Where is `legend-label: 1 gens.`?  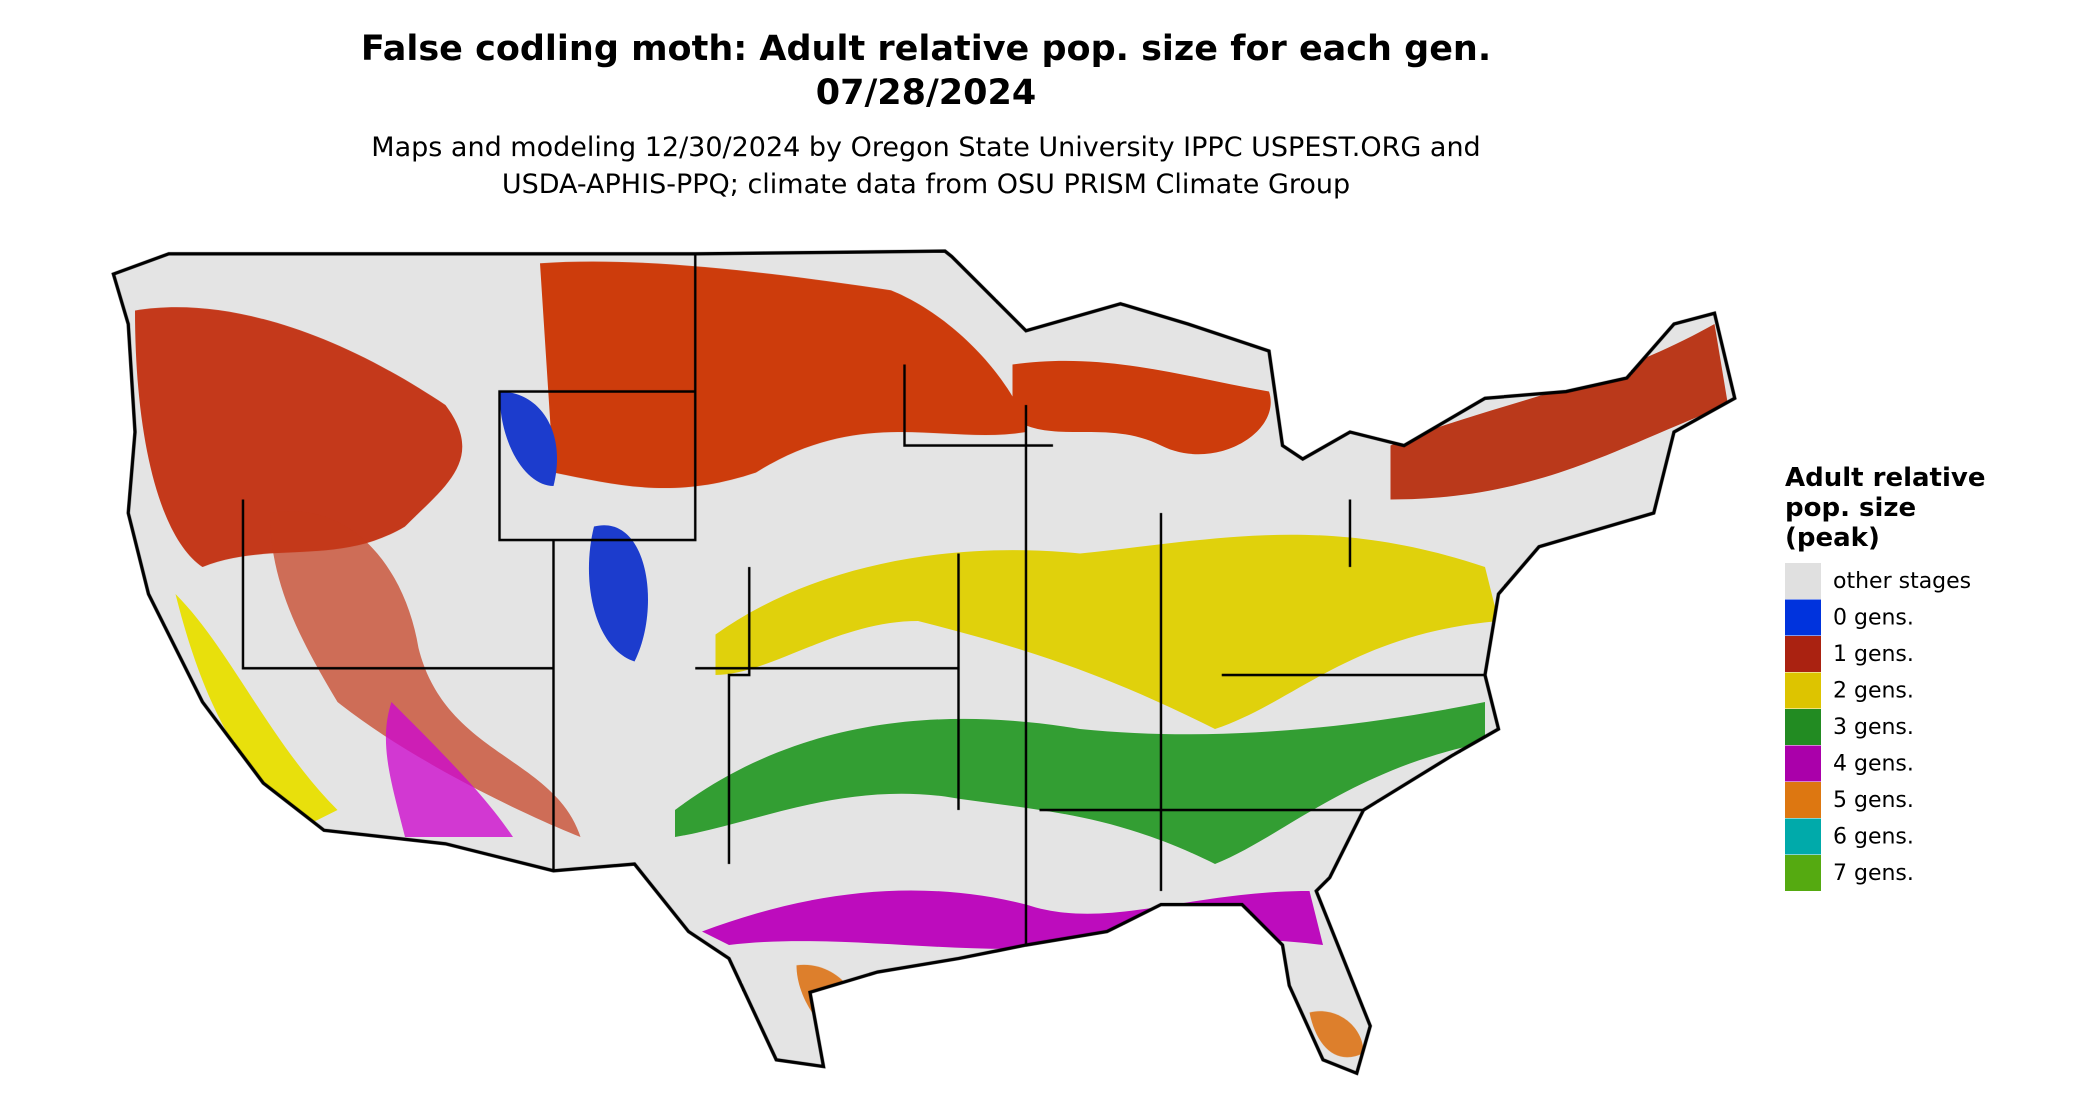 legend-label: 1 gens. is located at coordinates (1873, 654).